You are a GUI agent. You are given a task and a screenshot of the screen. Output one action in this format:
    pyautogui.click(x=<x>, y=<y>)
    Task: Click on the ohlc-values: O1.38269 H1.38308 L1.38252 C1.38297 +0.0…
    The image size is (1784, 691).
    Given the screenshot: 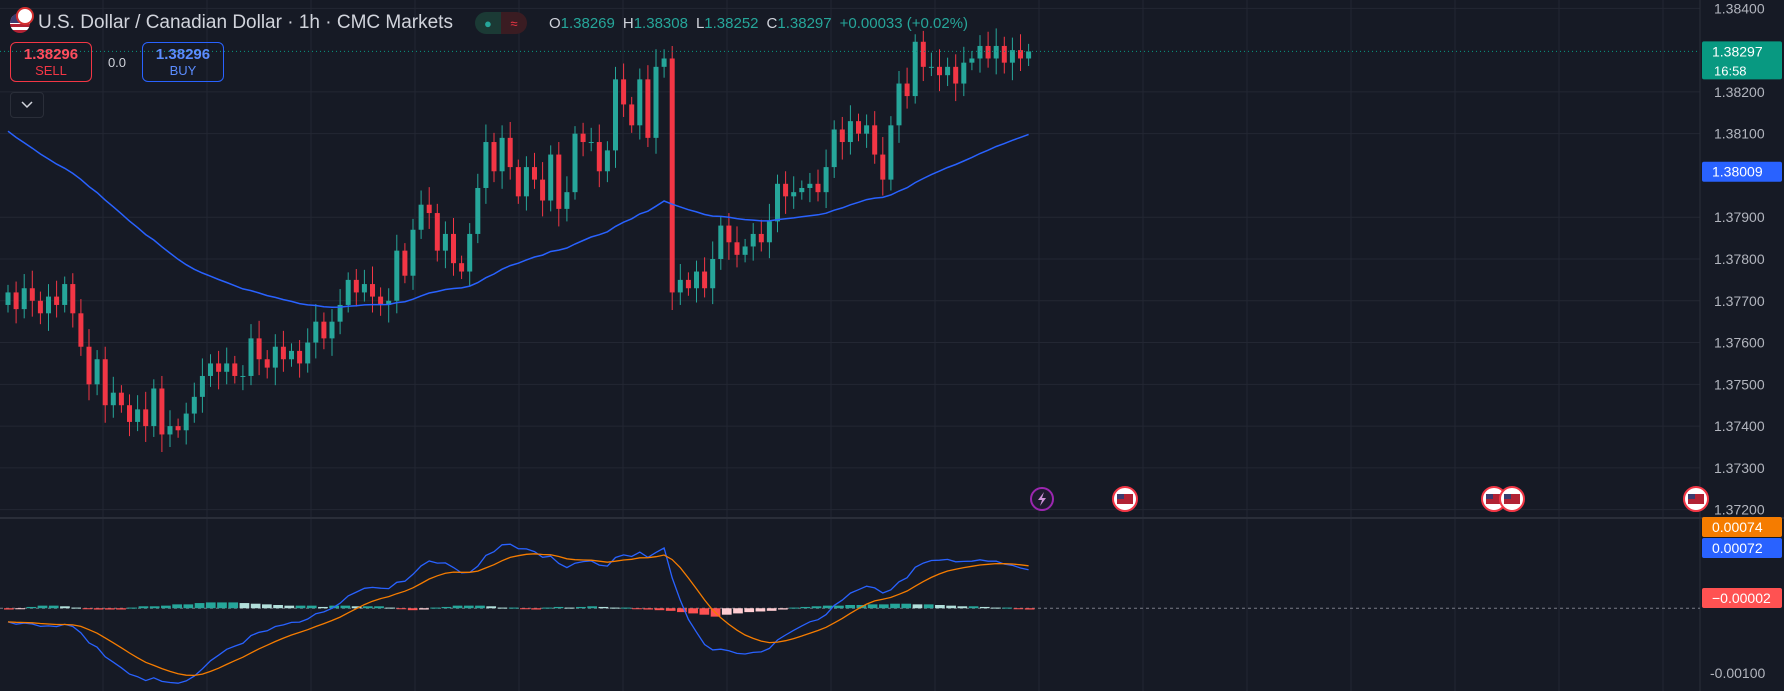 What is the action you would take?
    pyautogui.click(x=758, y=23)
    